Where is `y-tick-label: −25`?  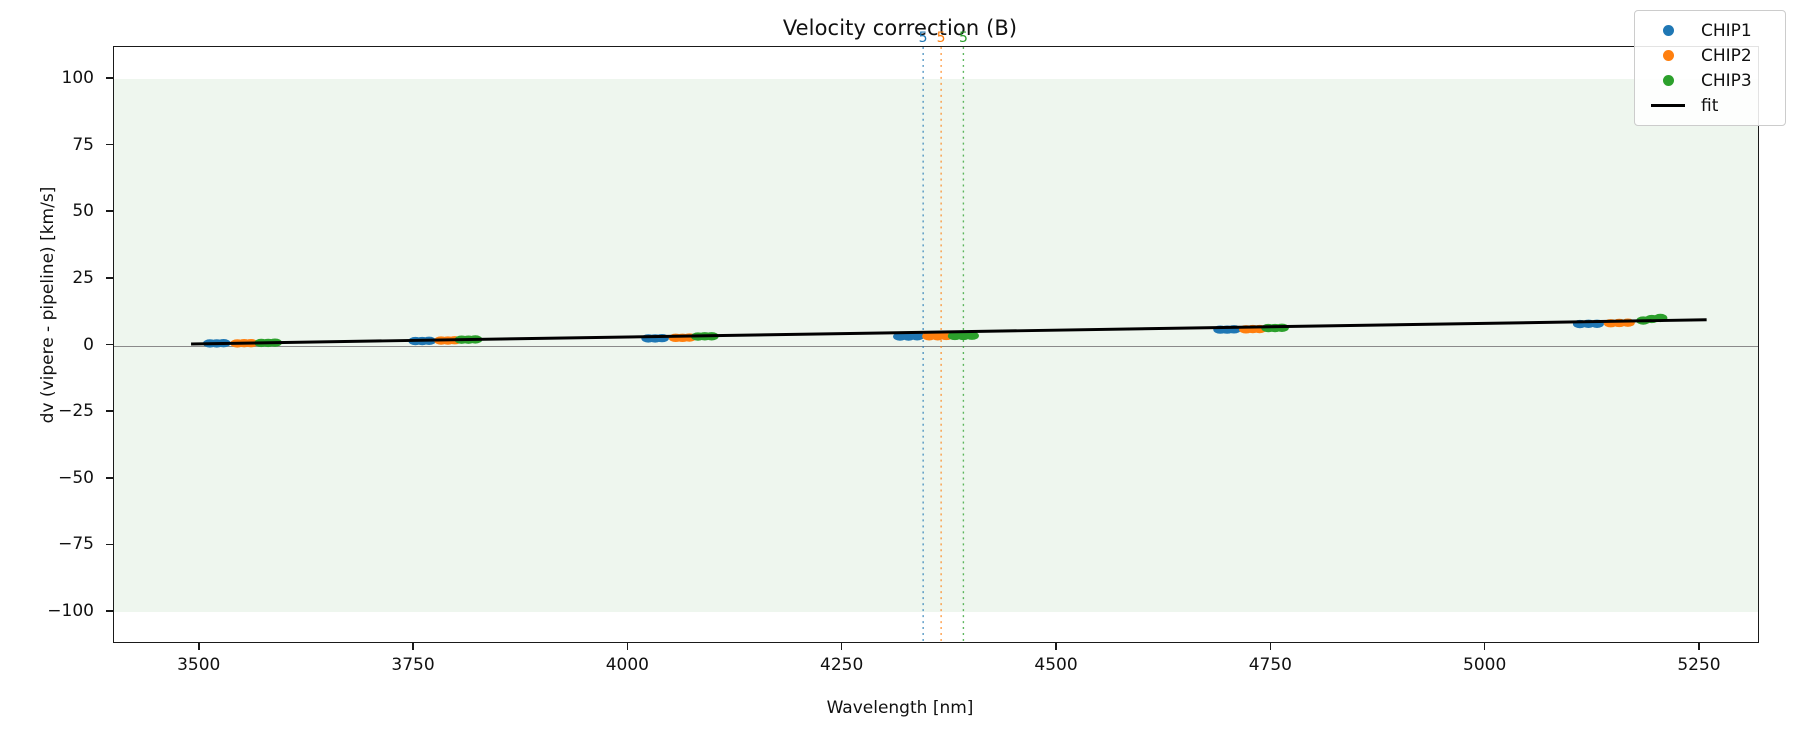 y-tick-label: −25 is located at coordinates (76, 411).